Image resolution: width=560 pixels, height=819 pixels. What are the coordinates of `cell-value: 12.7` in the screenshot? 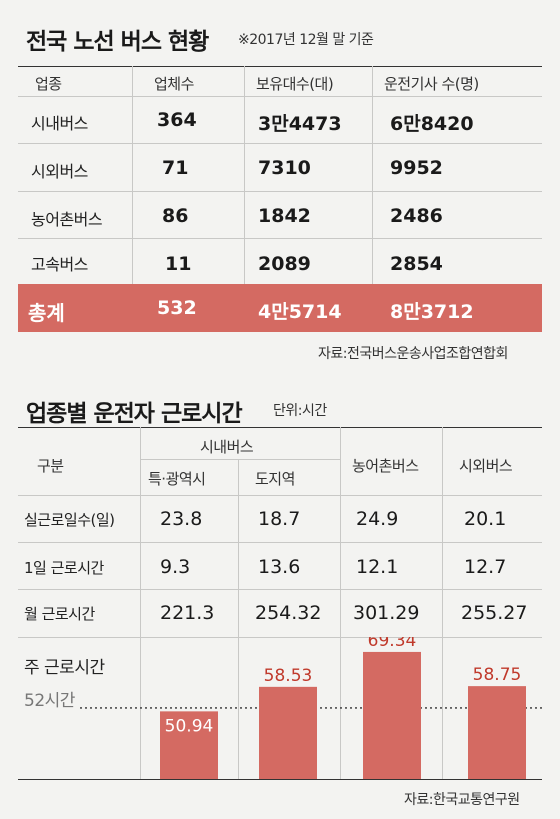 It's located at (485, 567).